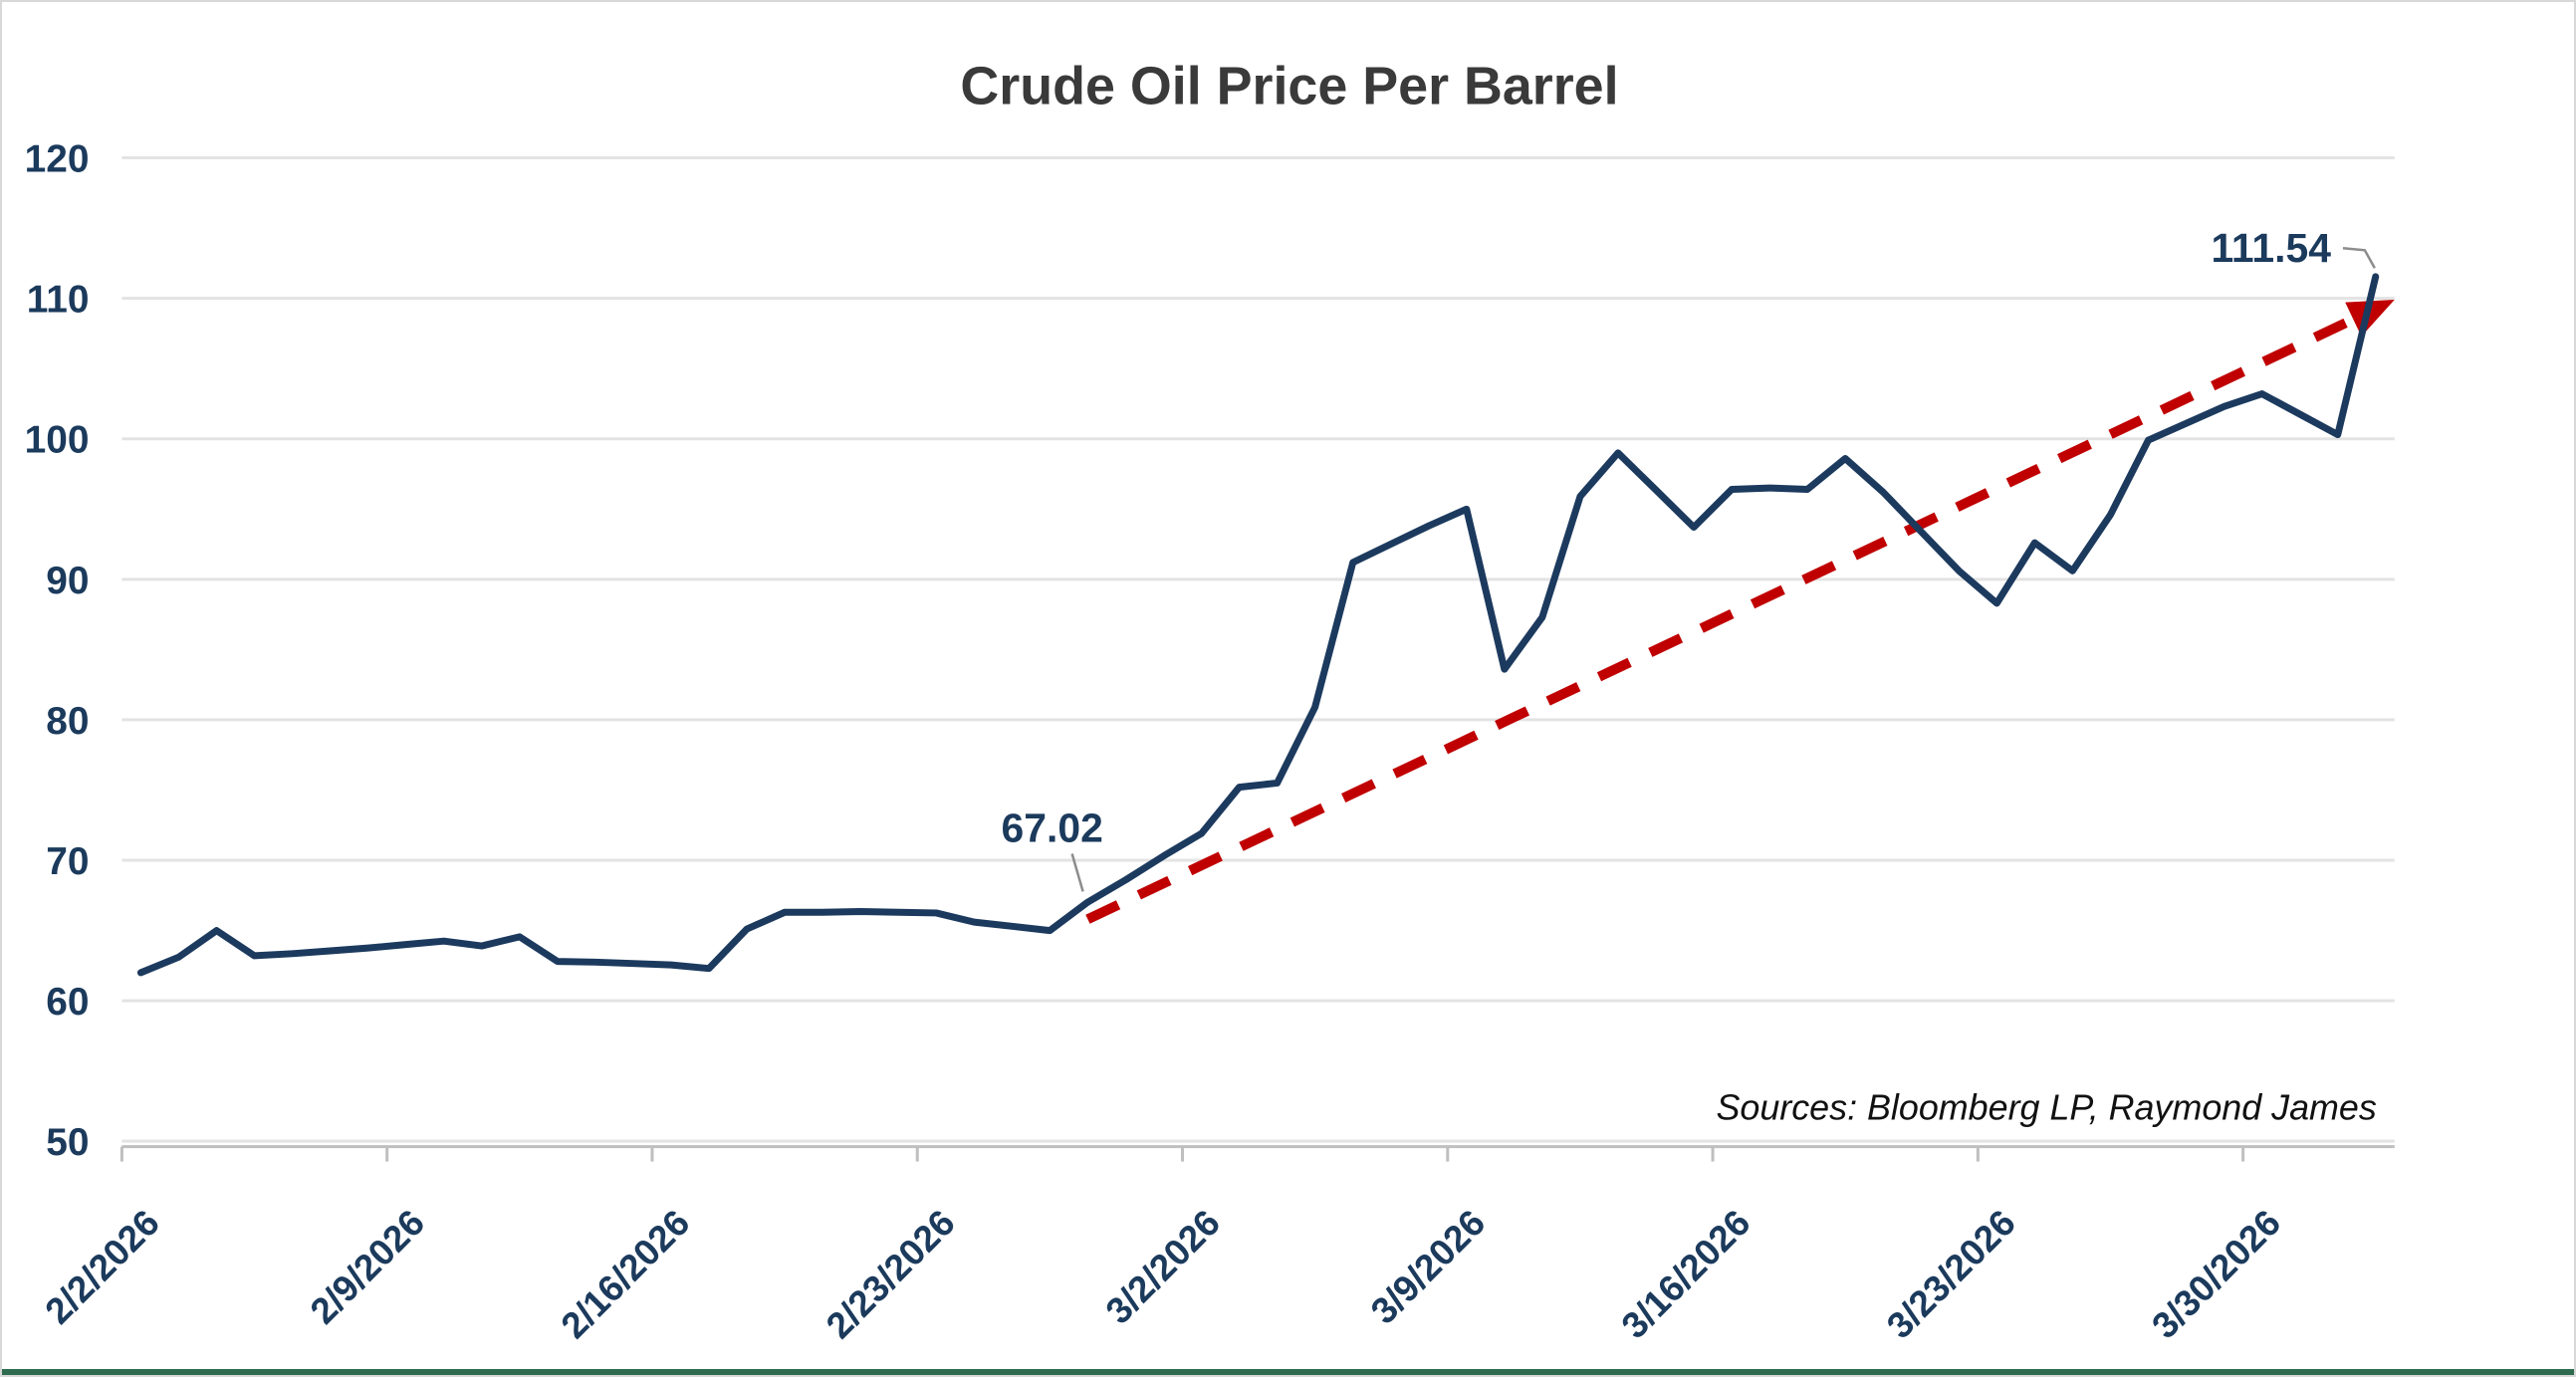  What do you see at coordinates (1951, 1274) in the screenshot?
I see `x-tick-label: 3/23/2026` at bounding box center [1951, 1274].